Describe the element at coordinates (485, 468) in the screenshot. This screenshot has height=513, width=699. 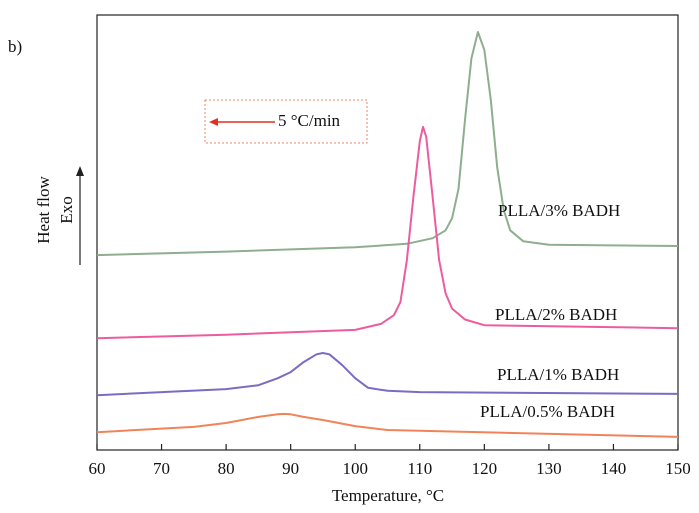
I see `x-tick-label: 120` at that location.